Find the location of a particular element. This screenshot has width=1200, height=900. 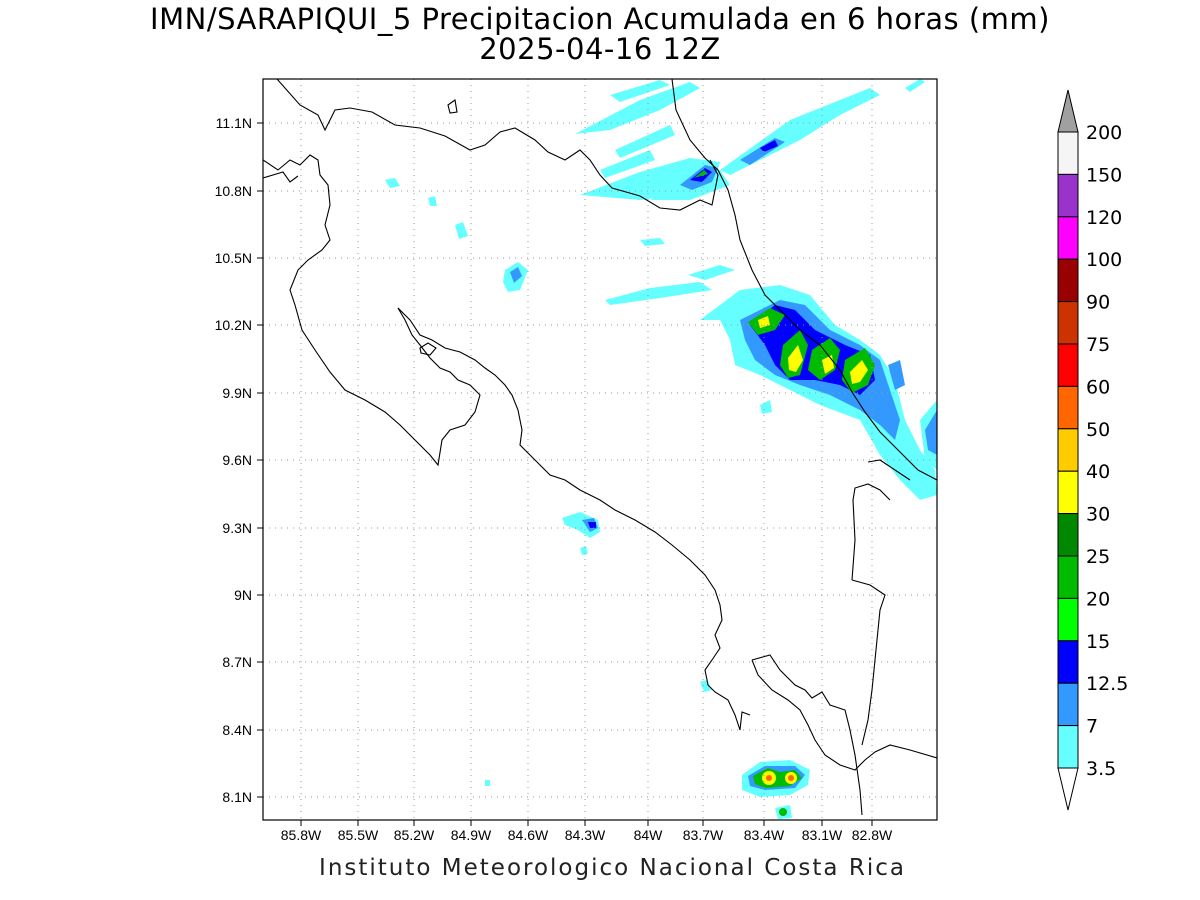

colorbar-label: 30 is located at coordinates (1098, 515).